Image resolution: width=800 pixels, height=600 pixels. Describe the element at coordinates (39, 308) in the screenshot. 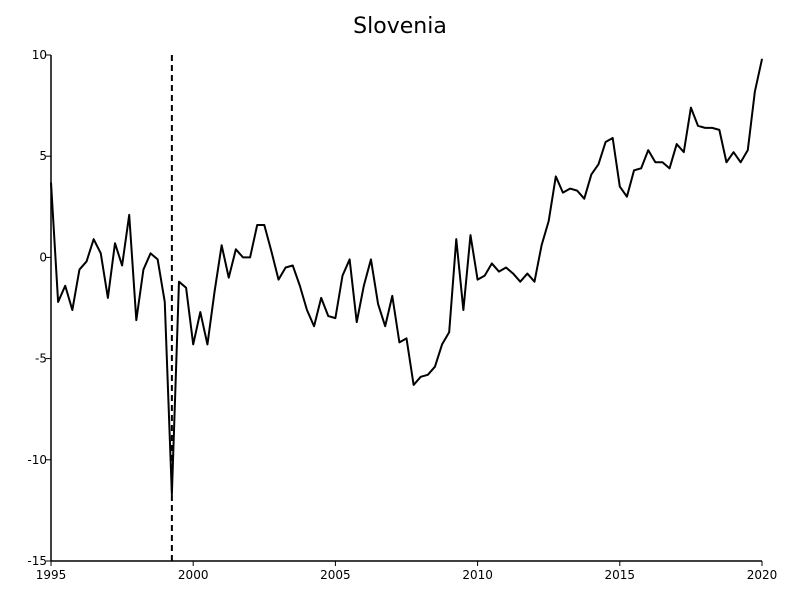

I see `y-ticks: -15 -10 -5 0 5 10` at that location.